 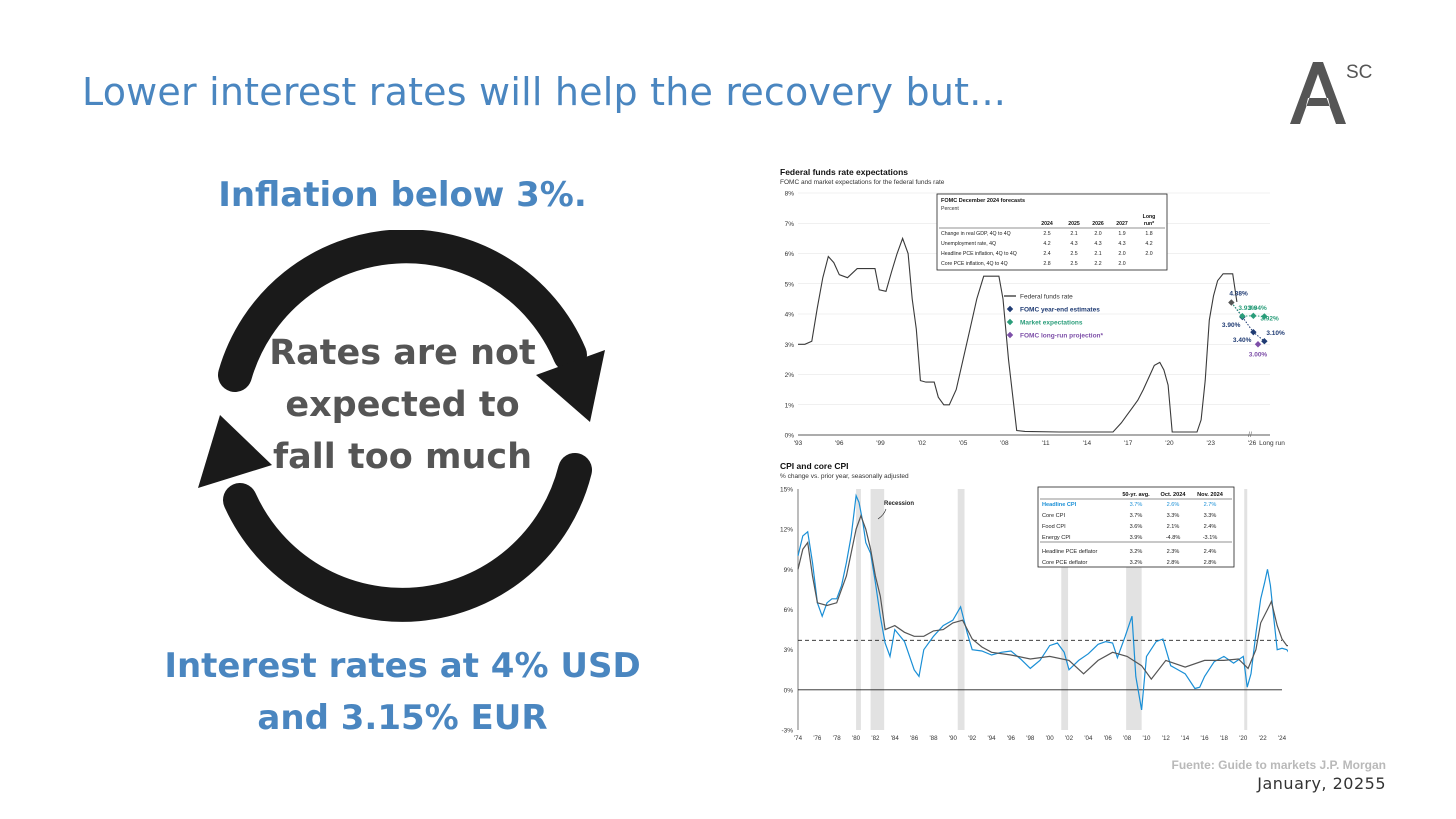 What do you see at coordinates (1173, 552) in the screenshot?
I see `cpi-table-cell: 2.3%` at bounding box center [1173, 552].